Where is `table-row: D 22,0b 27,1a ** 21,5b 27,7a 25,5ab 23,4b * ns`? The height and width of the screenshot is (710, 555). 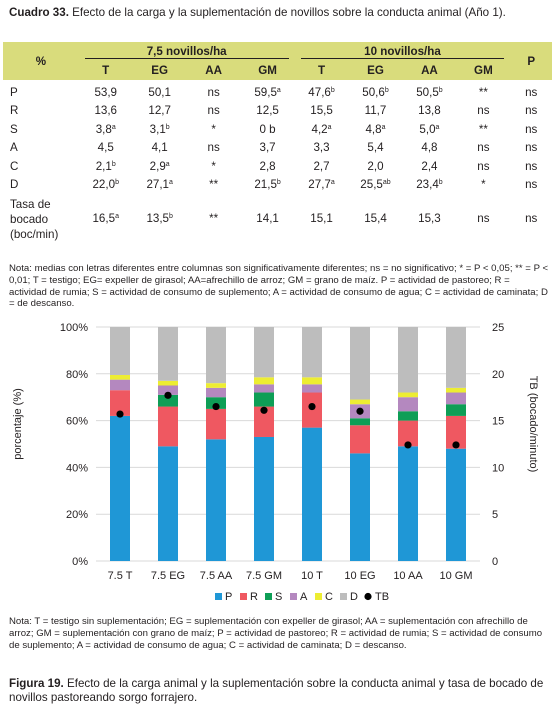
table-row: D 22,0b 27,1a ** 21,5b 27,7a 25,5ab 23,4b * ns is located at coordinates (277, 185).